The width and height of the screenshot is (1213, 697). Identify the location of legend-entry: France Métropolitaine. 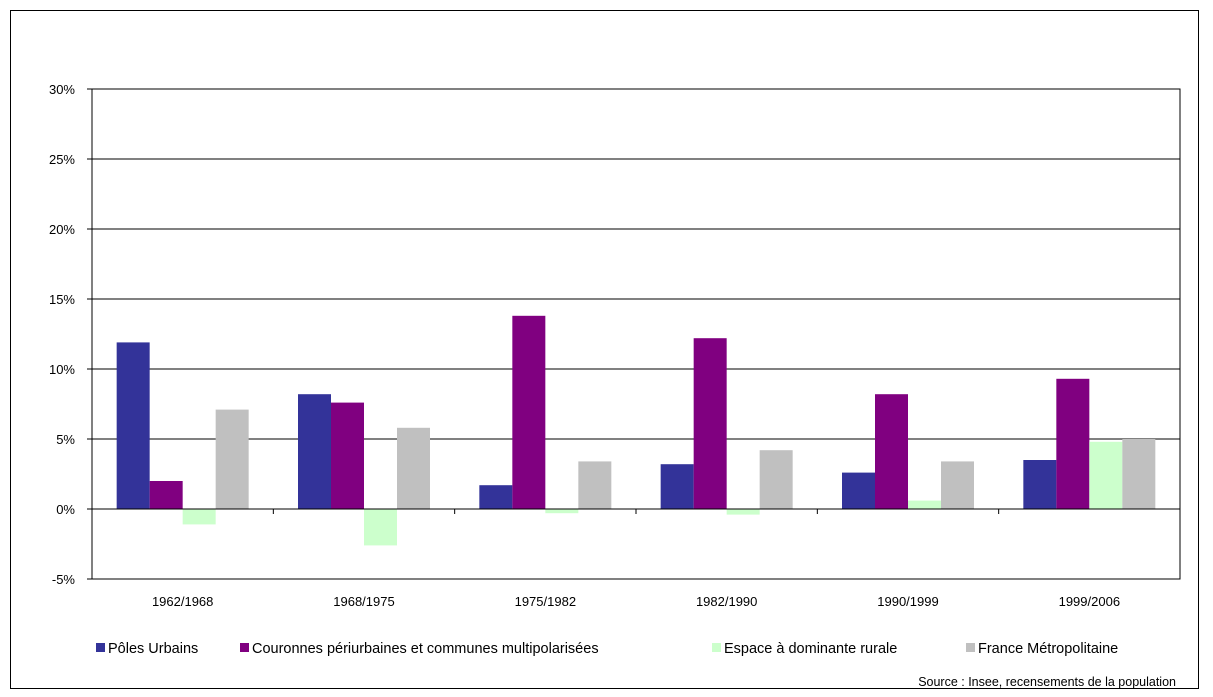
(1042, 649).